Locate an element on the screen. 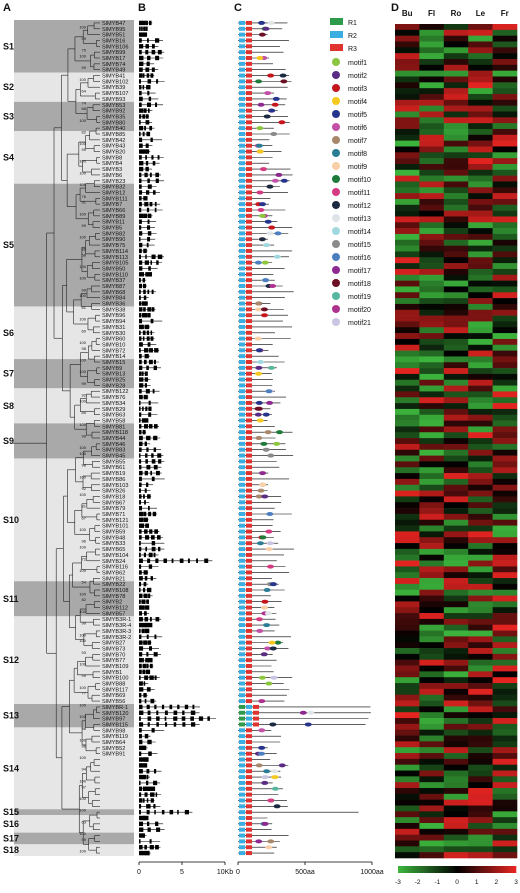 The width and height of the screenshot is (520, 893). gene-label: SlMYB41 is located at coordinates (113, 77).